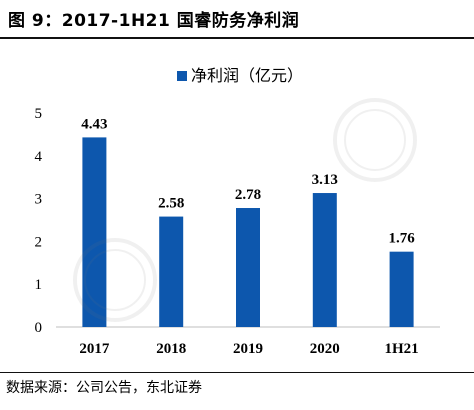  What do you see at coordinates (171, 349) in the screenshot?
I see `x-tick-label: 2018` at bounding box center [171, 349].